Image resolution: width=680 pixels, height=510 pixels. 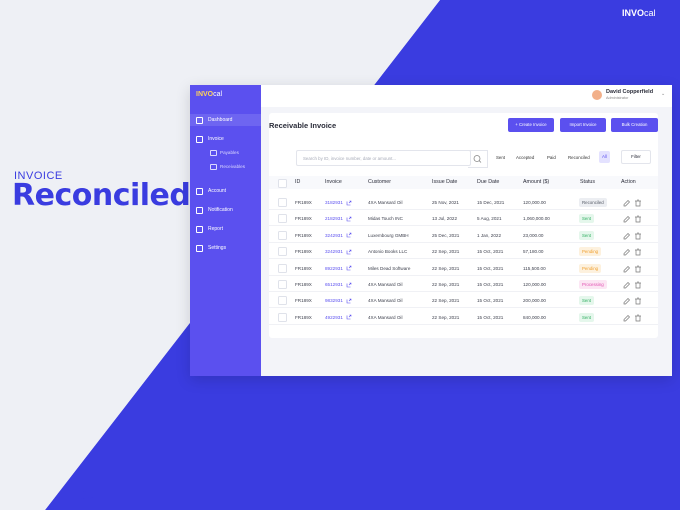 I want to click on cell-due-date: 1 Jan, 2022, so click(x=489, y=235).